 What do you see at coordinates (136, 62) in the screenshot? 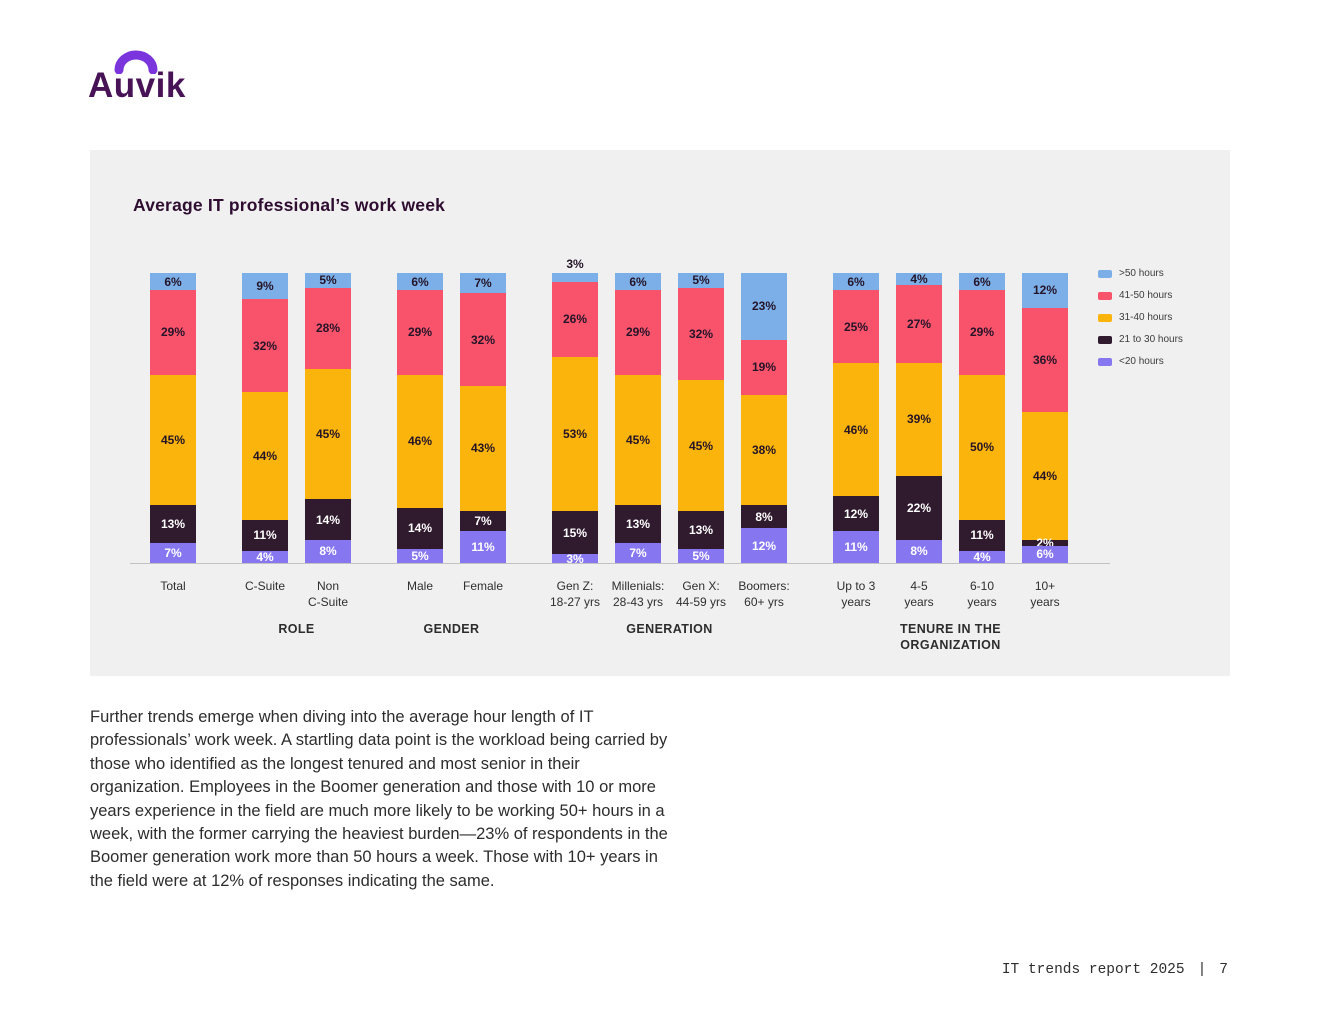
I see `auvik-arc-icon` at bounding box center [136, 62].